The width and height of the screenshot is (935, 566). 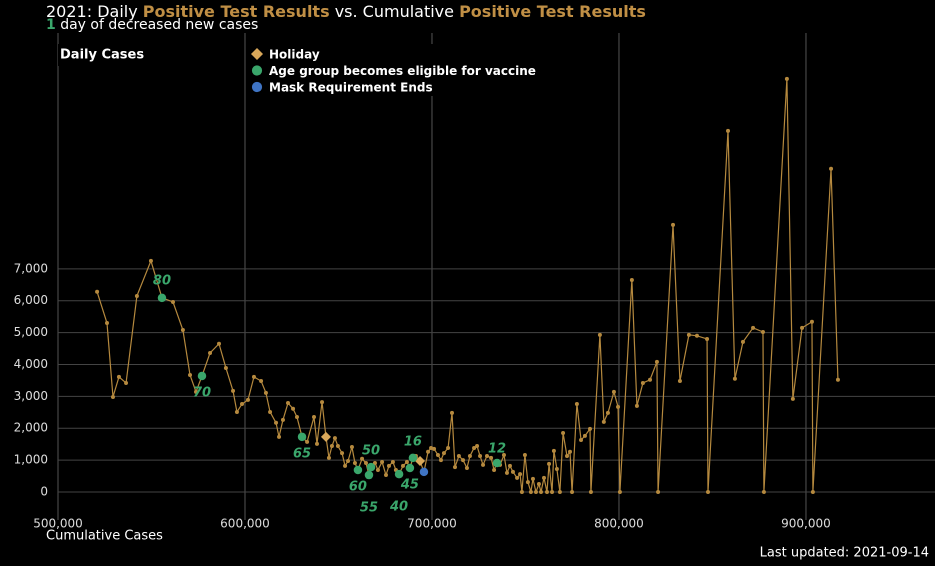 I want to click on title-segment: day of decreased new cases, so click(x=157, y=25).